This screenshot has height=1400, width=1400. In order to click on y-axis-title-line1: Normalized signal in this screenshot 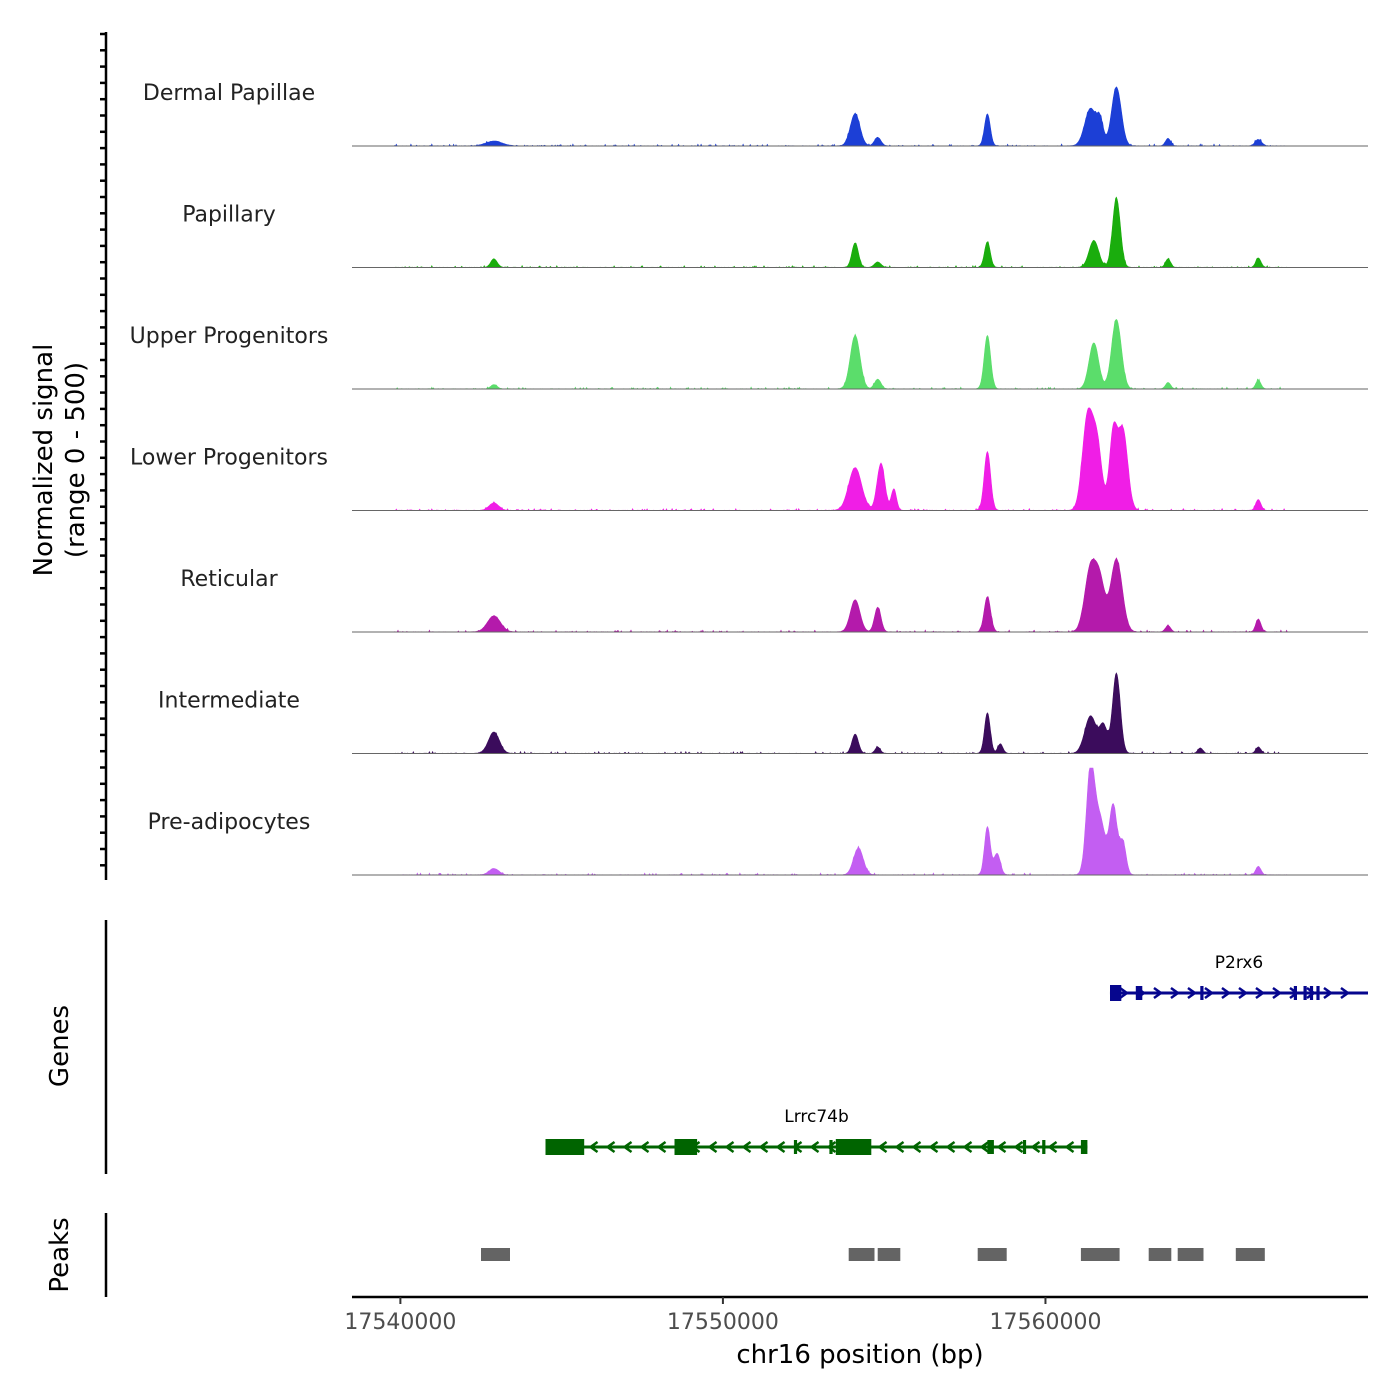, I will do `click(44, 460)`.